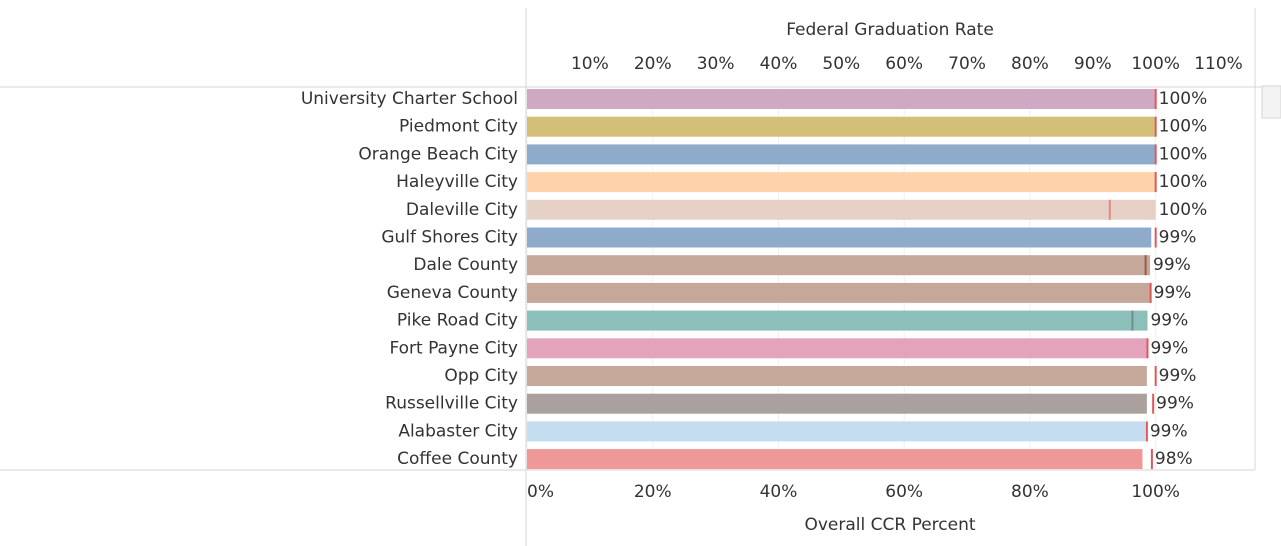  Describe the element at coordinates (1271, 102) in the screenshot. I see `scrollbar` at that location.